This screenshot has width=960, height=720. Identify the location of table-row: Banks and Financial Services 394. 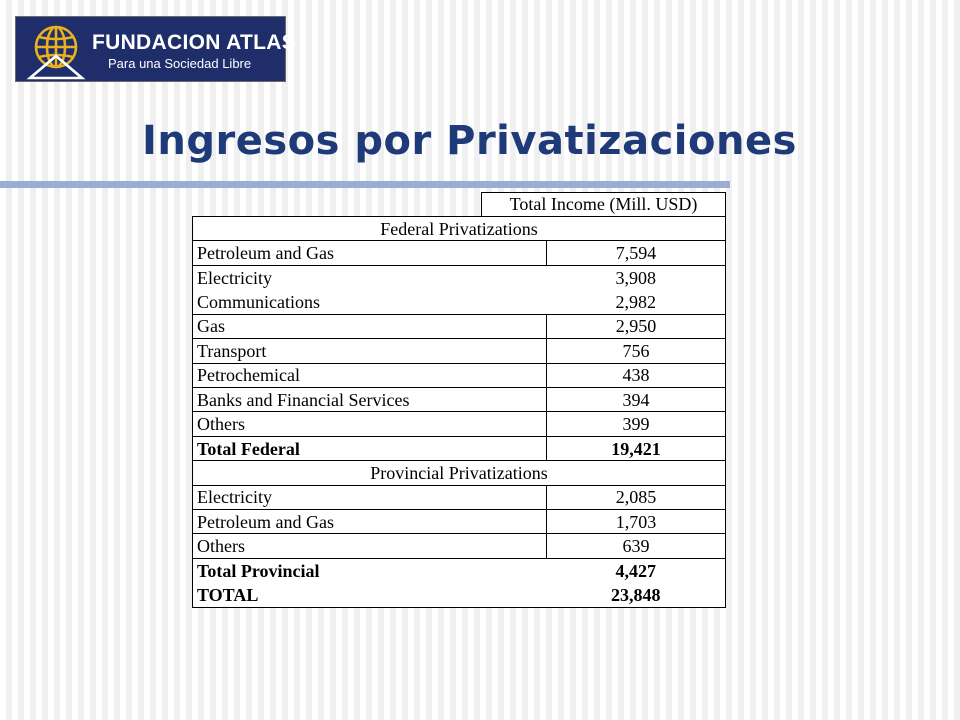
(459, 399).